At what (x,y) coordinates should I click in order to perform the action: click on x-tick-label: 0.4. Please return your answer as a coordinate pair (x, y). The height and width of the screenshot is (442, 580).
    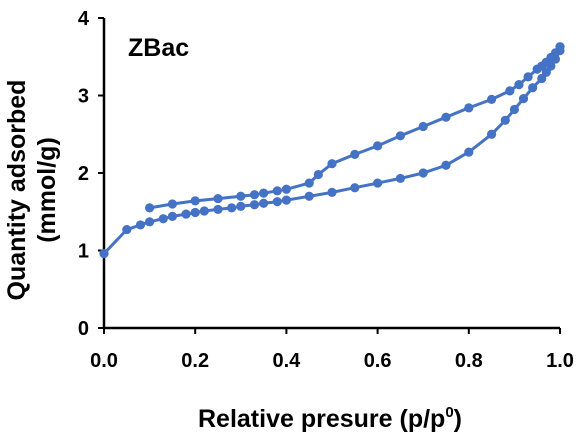
    Looking at the image, I should click on (286, 361).